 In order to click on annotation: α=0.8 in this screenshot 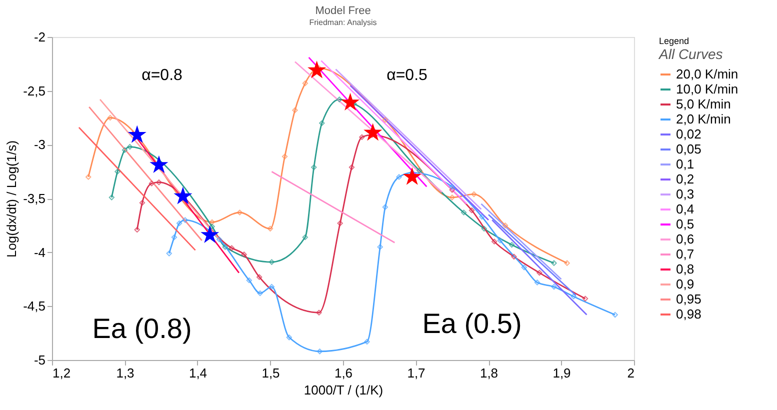, I will do `click(162, 75)`.